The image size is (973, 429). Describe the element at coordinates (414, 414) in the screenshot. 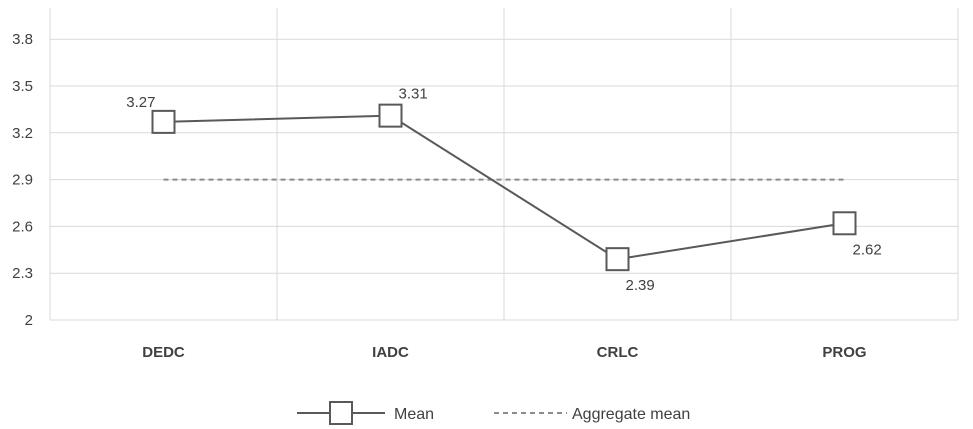

I see `legend-mean-label: Mean` at that location.